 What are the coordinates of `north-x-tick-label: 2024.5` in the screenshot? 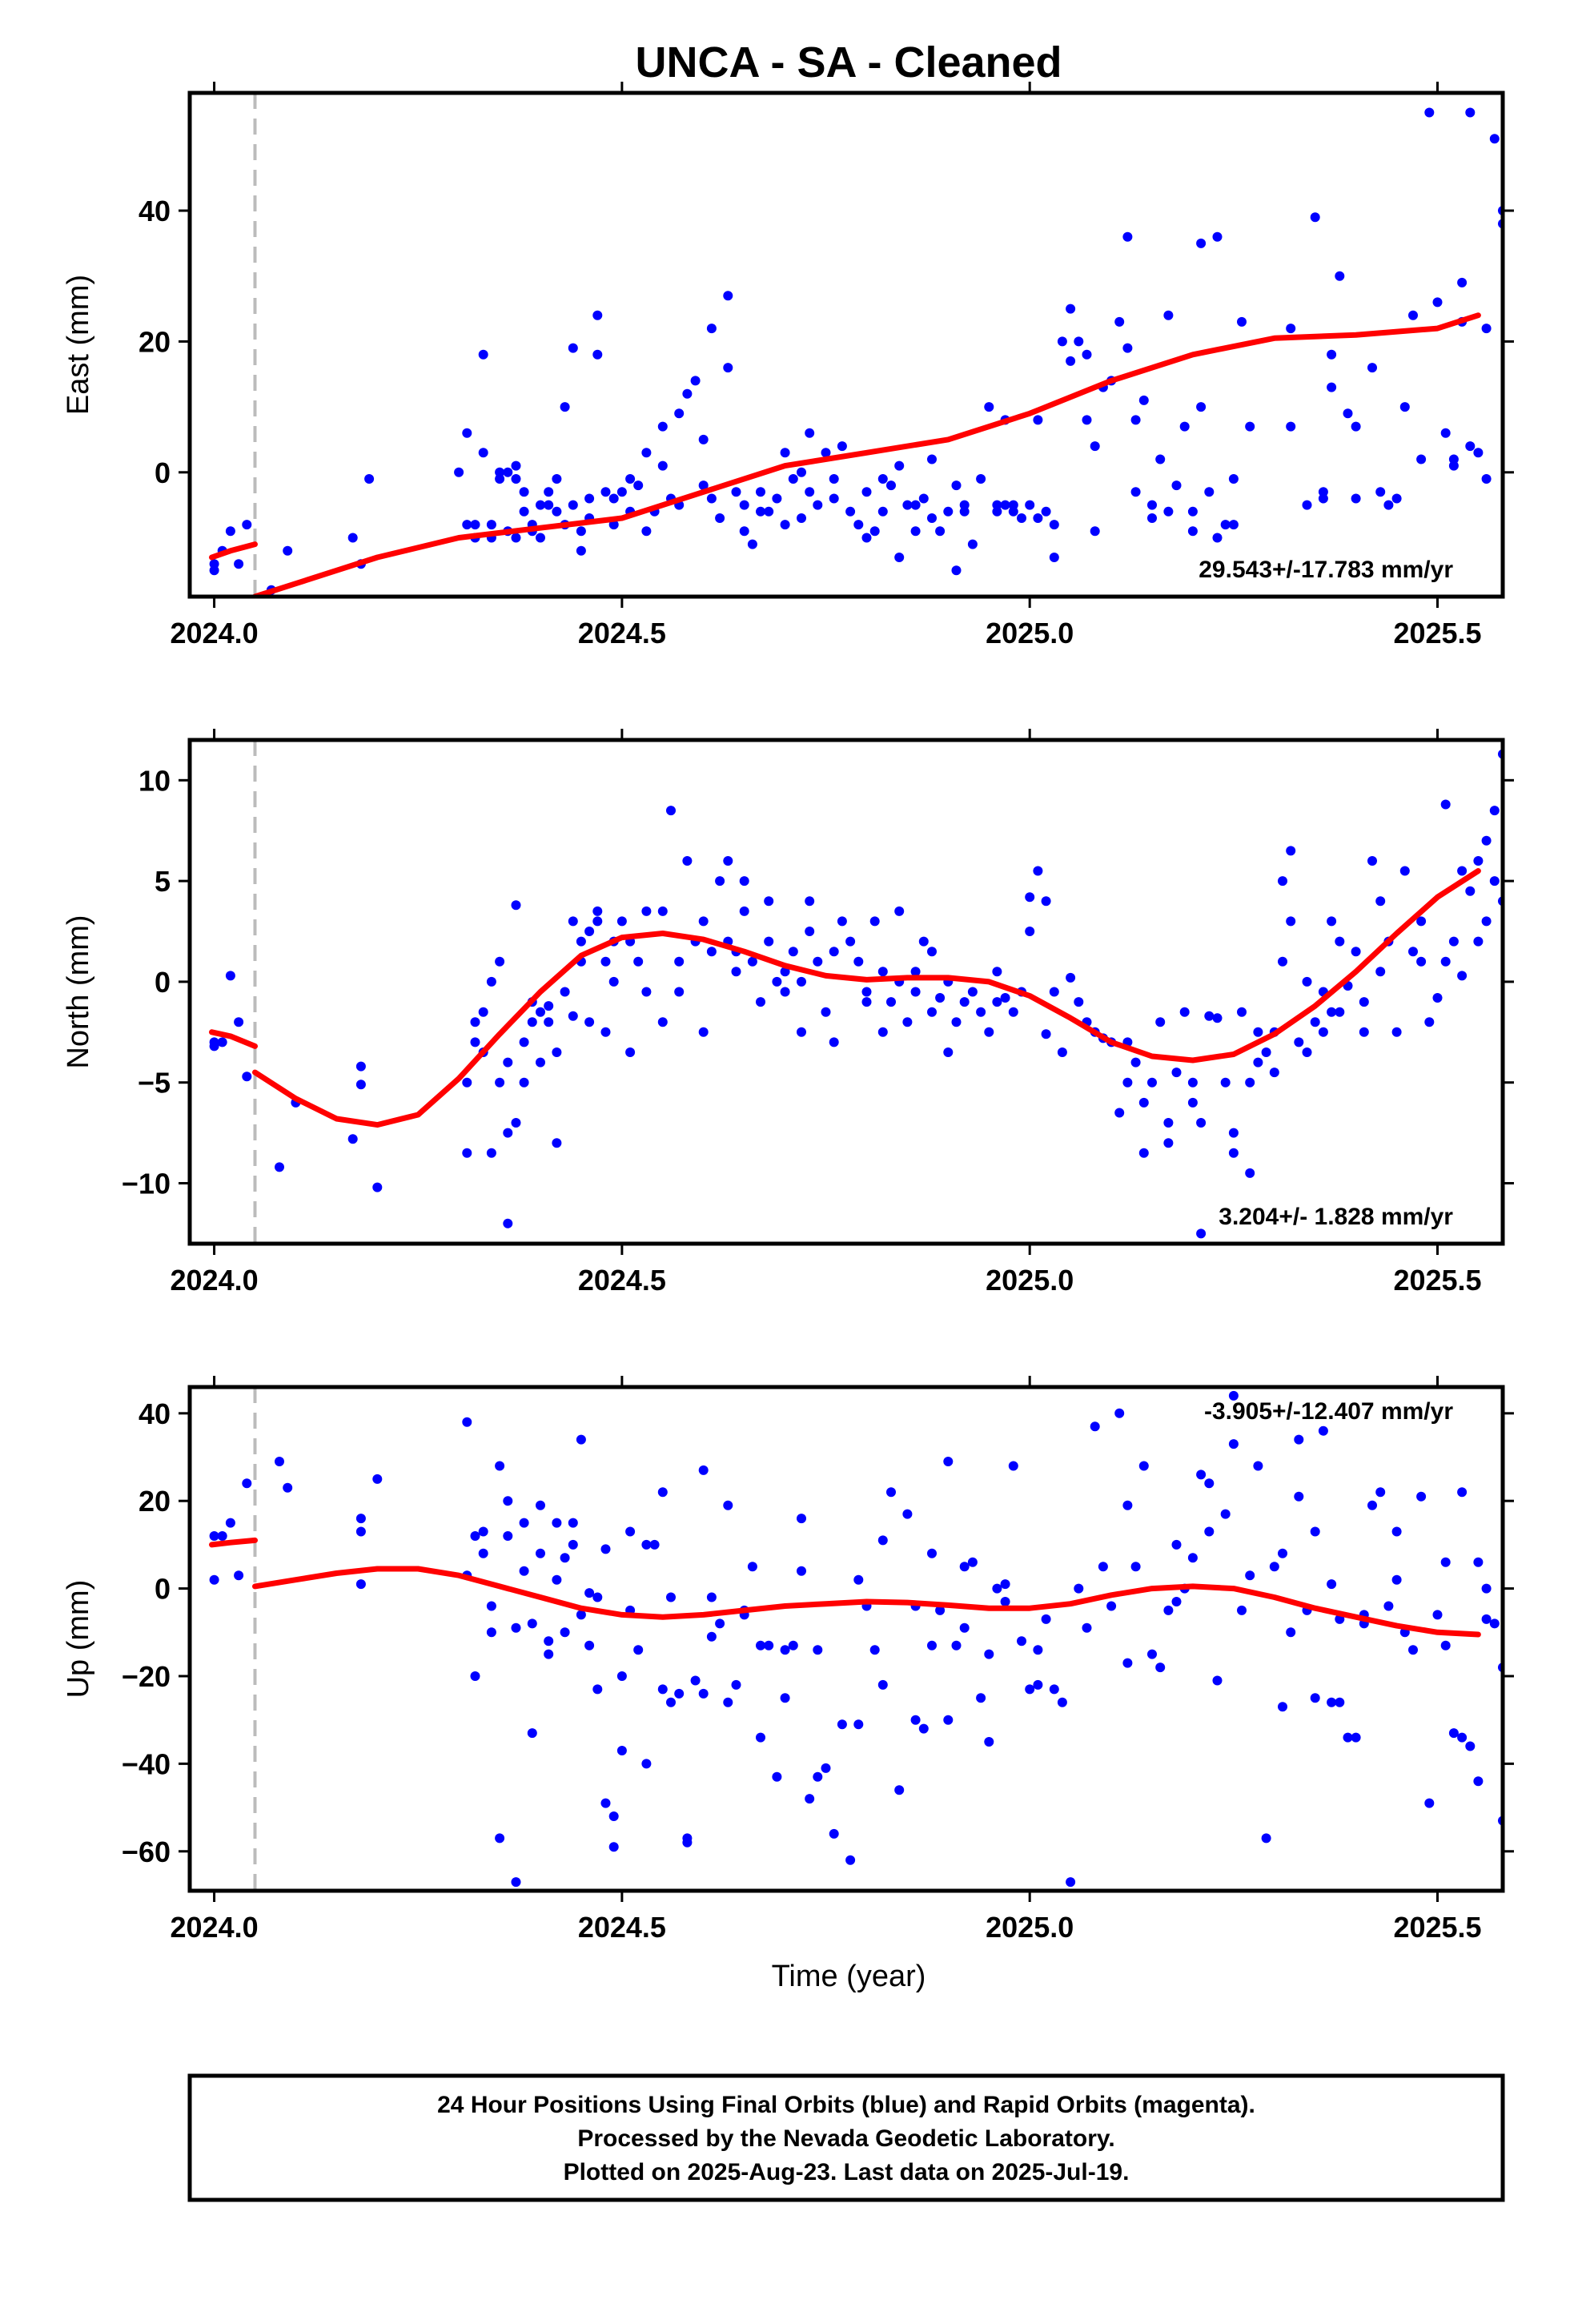 It's located at (622, 1281).